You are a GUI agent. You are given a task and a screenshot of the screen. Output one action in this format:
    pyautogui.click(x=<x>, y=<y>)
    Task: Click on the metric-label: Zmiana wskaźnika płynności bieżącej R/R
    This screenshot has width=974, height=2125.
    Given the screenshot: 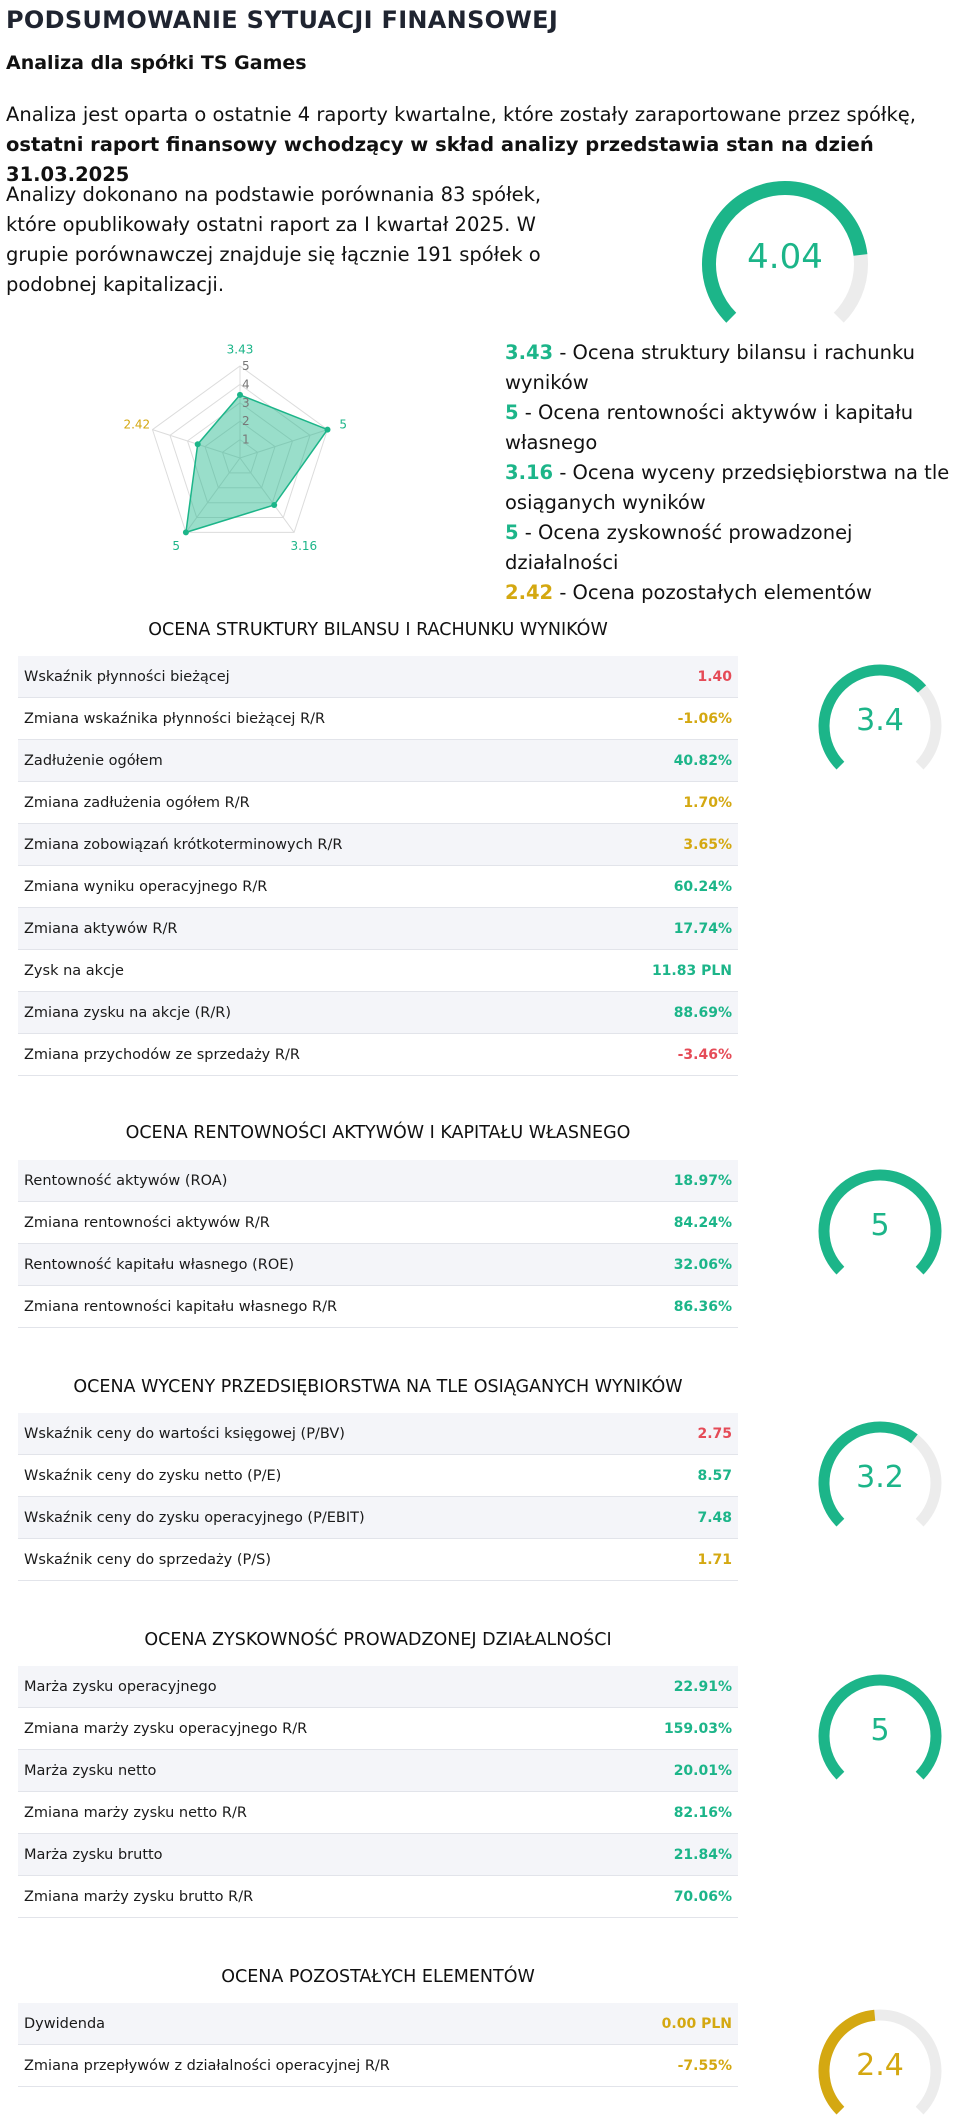 What is the action you would take?
    pyautogui.click(x=175, y=718)
    